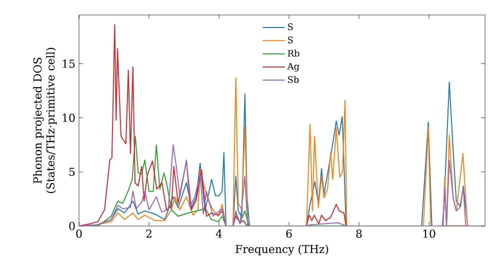  I want to click on x-tick-label: 10, so click(429, 234).